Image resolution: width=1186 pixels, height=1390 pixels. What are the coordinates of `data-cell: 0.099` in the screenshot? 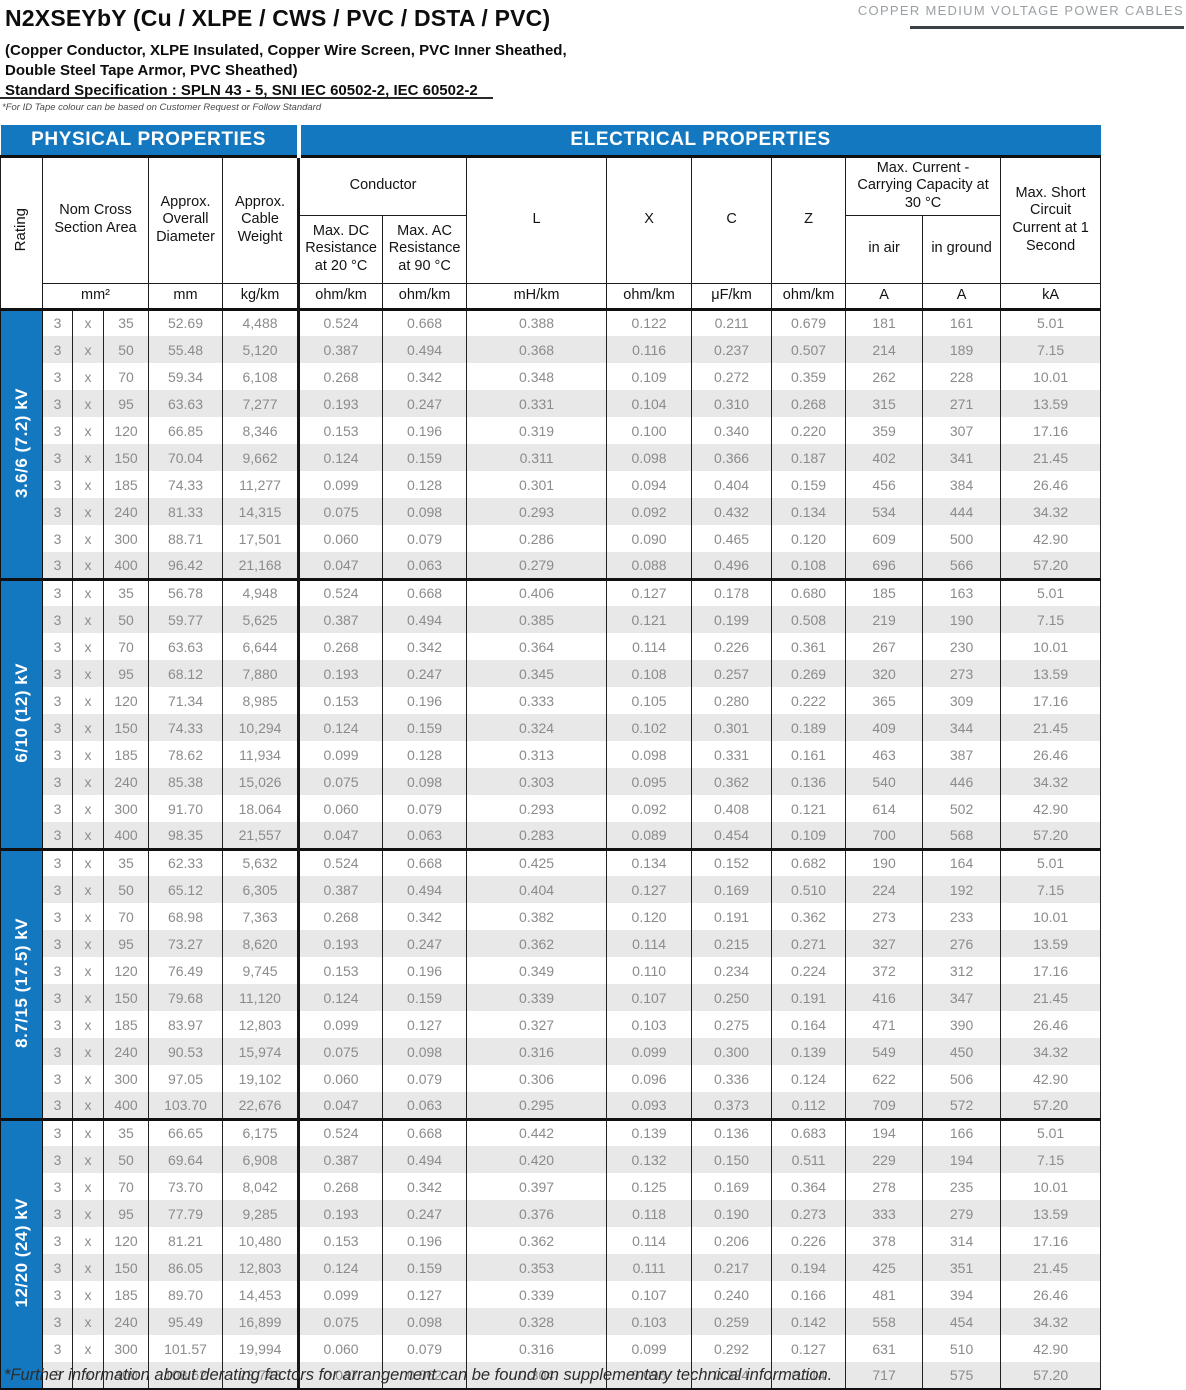 It's located at (649, 1349).